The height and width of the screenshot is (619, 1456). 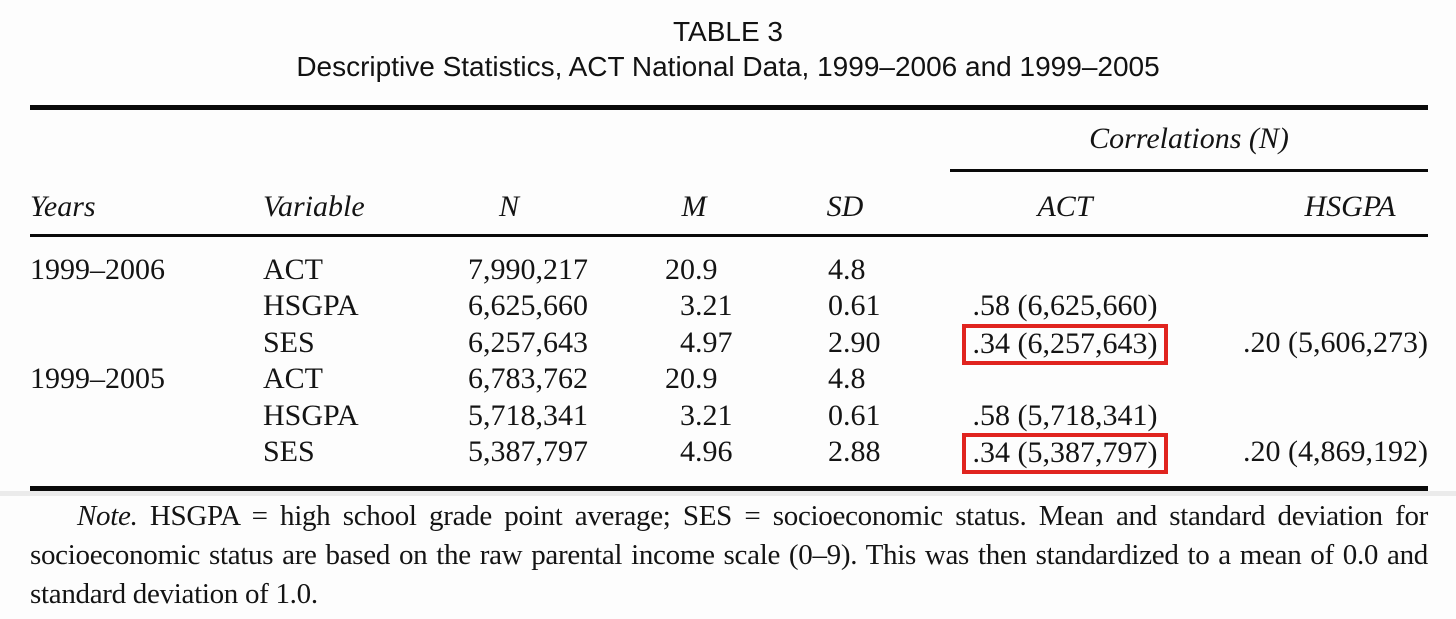 I want to click on correlations-spanner-rule, so click(x=1189, y=170).